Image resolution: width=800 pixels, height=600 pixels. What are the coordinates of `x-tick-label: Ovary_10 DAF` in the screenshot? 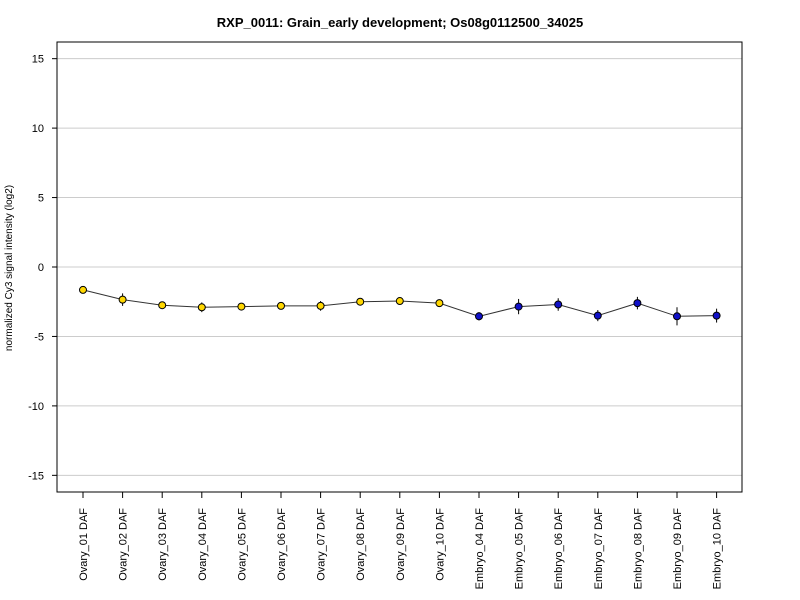 It's located at (440, 544).